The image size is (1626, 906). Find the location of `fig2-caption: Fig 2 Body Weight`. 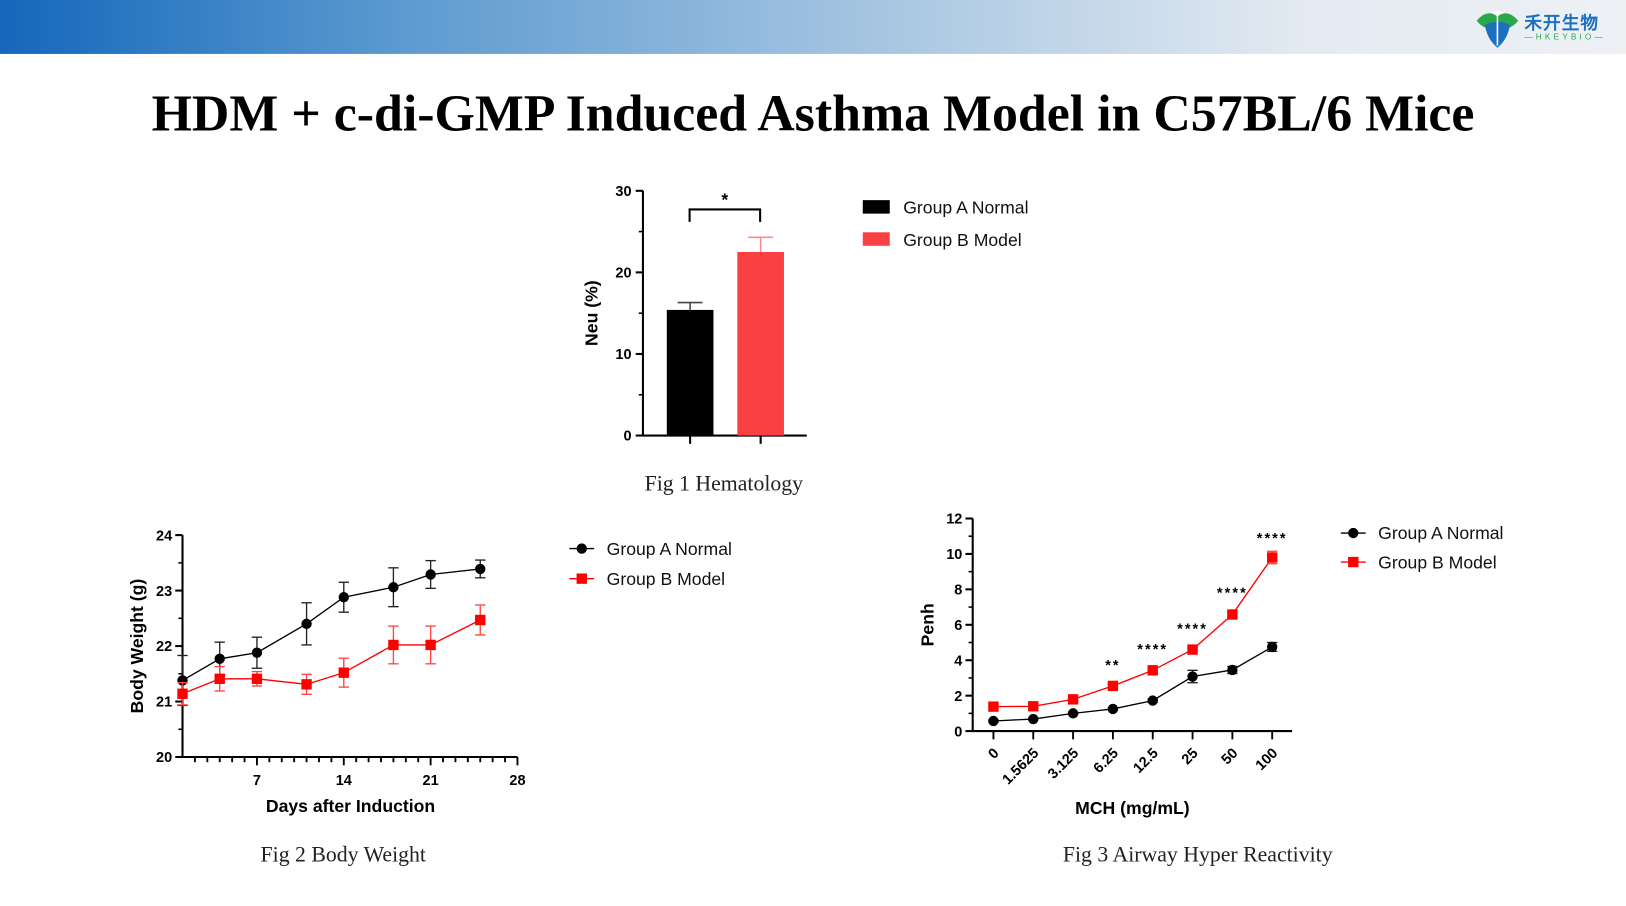

fig2-caption: Fig 2 Body Weight is located at coordinates (343, 854).